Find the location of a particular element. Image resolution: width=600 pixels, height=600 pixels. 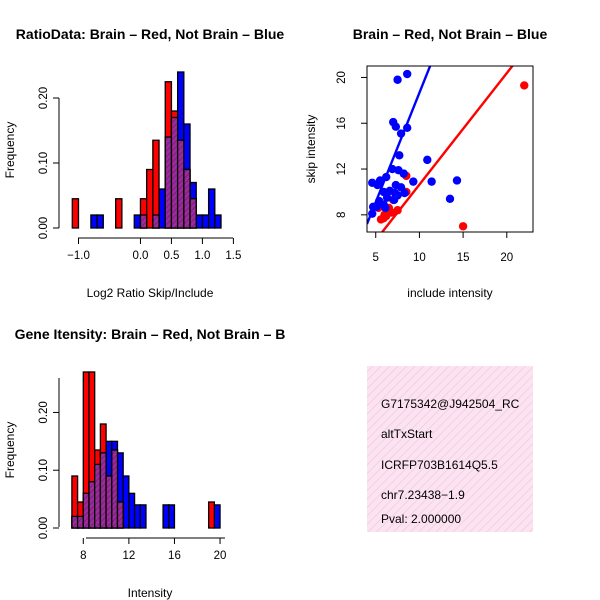

x-tick-label: 1.0 is located at coordinates (202, 256).